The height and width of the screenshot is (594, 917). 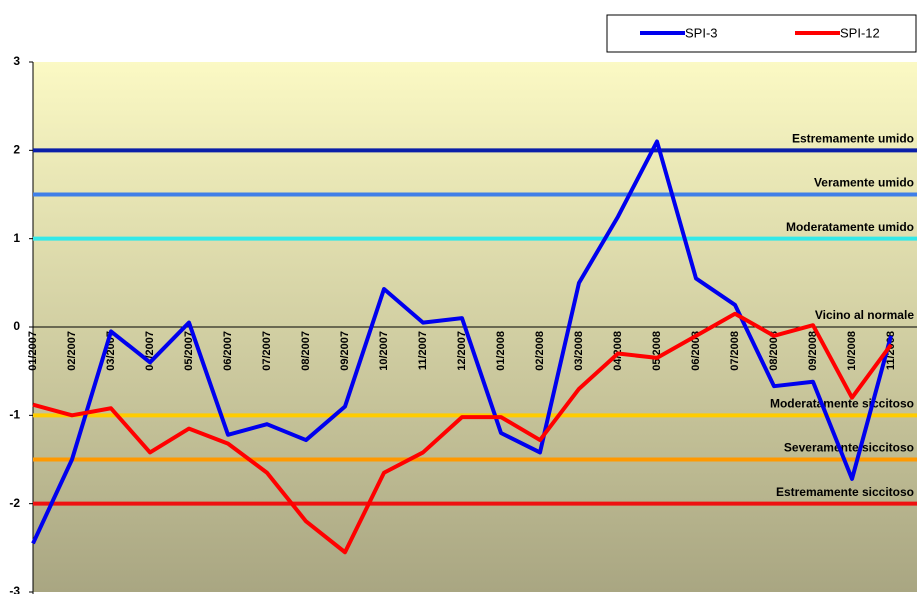 I want to click on y-tick-label: 3, so click(x=16, y=61).